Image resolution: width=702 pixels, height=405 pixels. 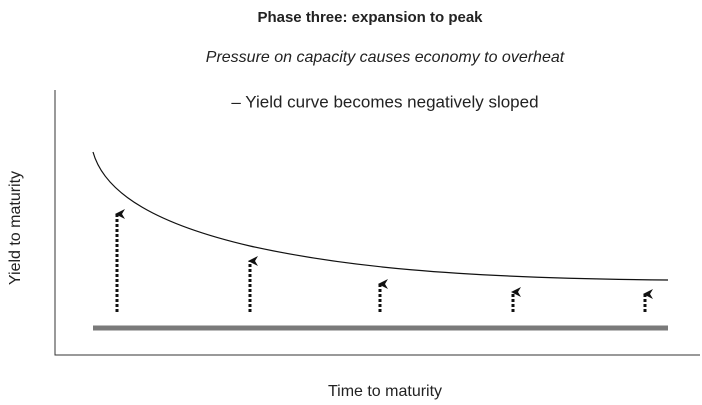 What do you see at coordinates (385, 391) in the screenshot?
I see `x-axis-label: Time to maturity` at bounding box center [385, 391].